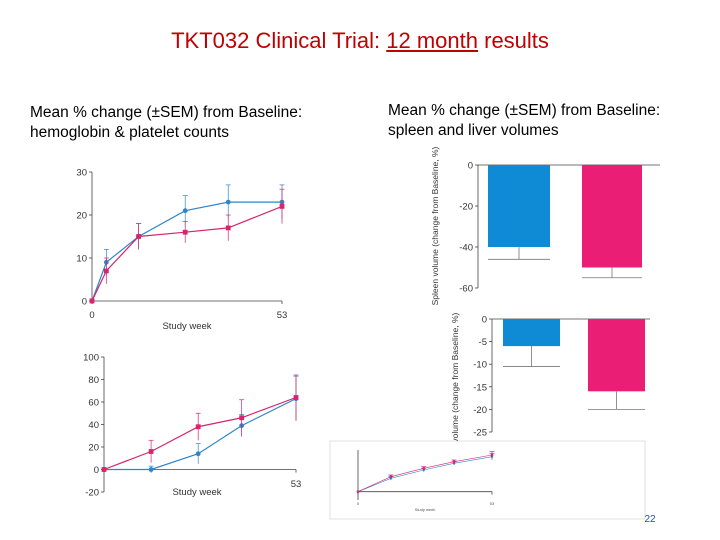 This screenshot has width=720, height=540. I want to click on y-tick-label: 10, so click(81, 259).